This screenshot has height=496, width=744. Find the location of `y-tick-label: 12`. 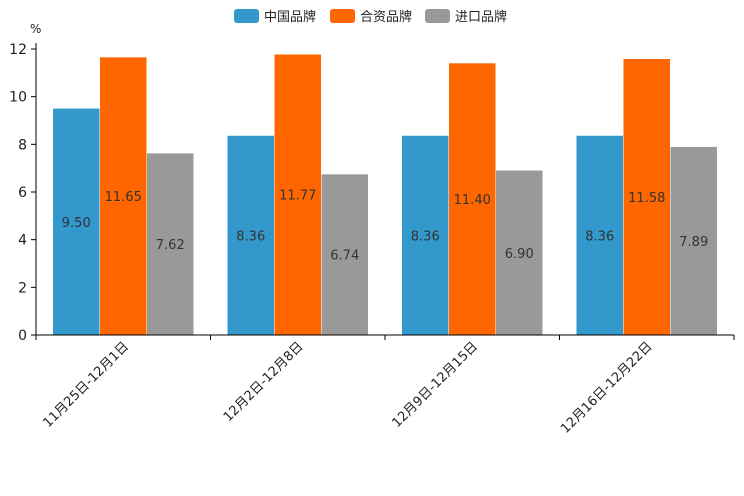

y-tick-label: 12 is located at coordinates (18, 50).